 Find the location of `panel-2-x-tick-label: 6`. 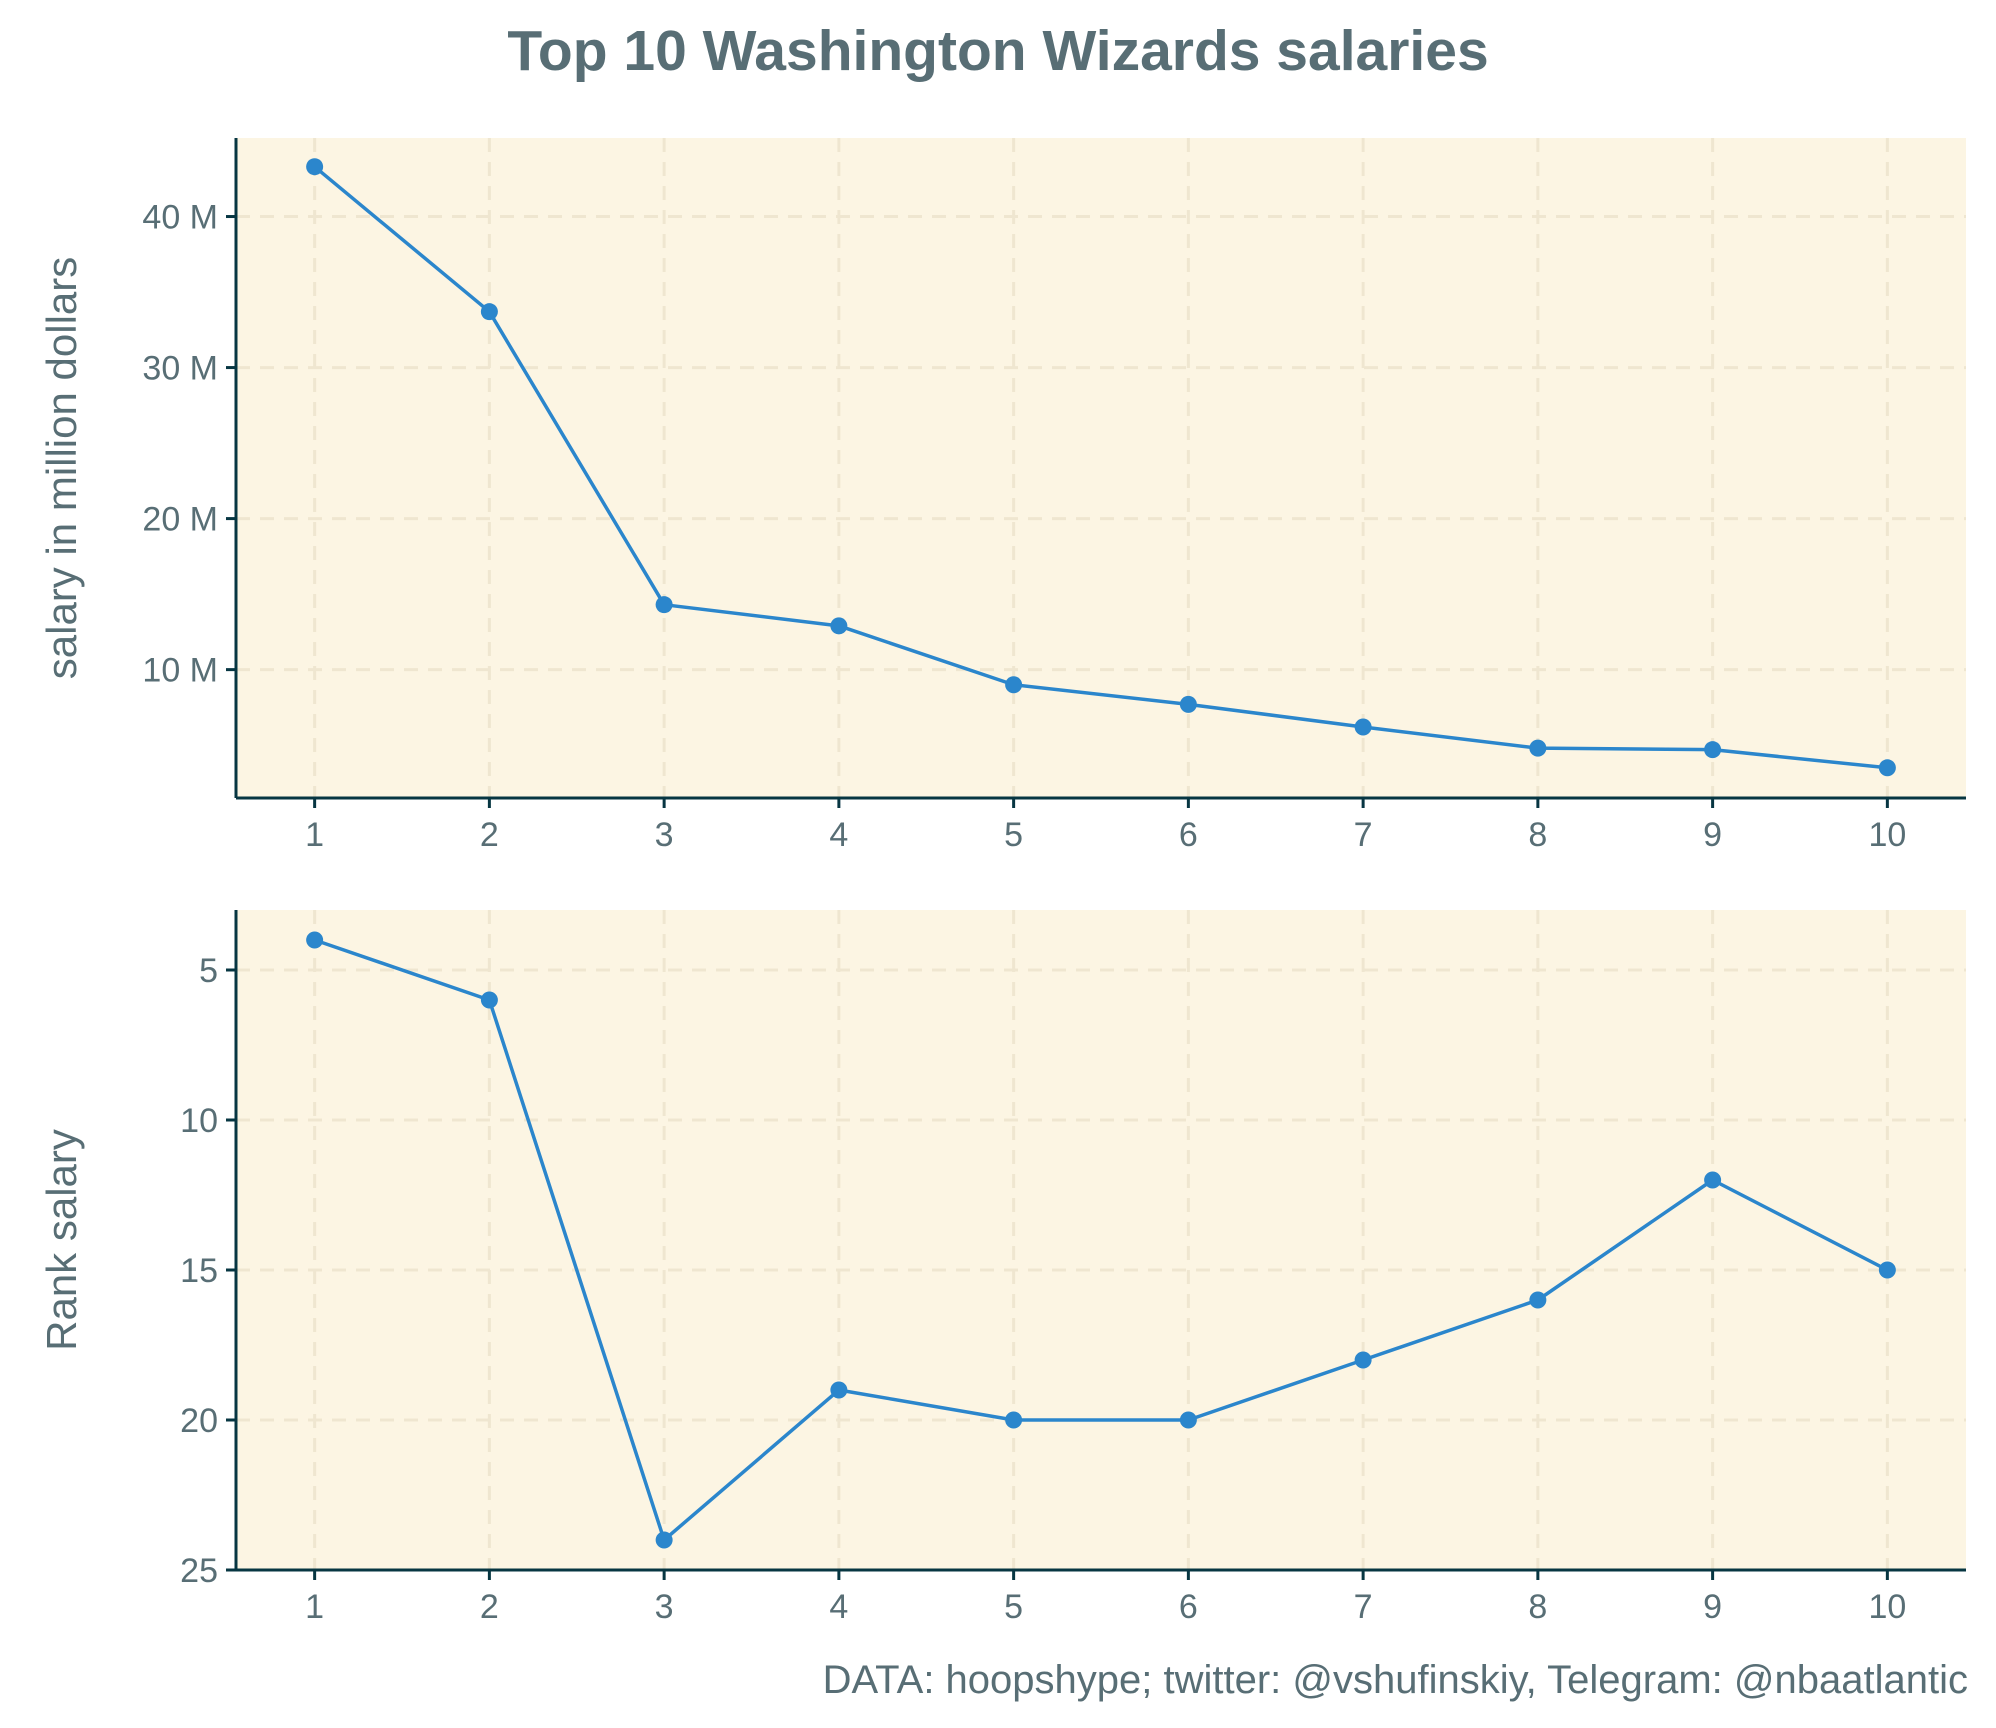

panel-2-x-tick-label: 6 is located at coordinates (1188, 1607).